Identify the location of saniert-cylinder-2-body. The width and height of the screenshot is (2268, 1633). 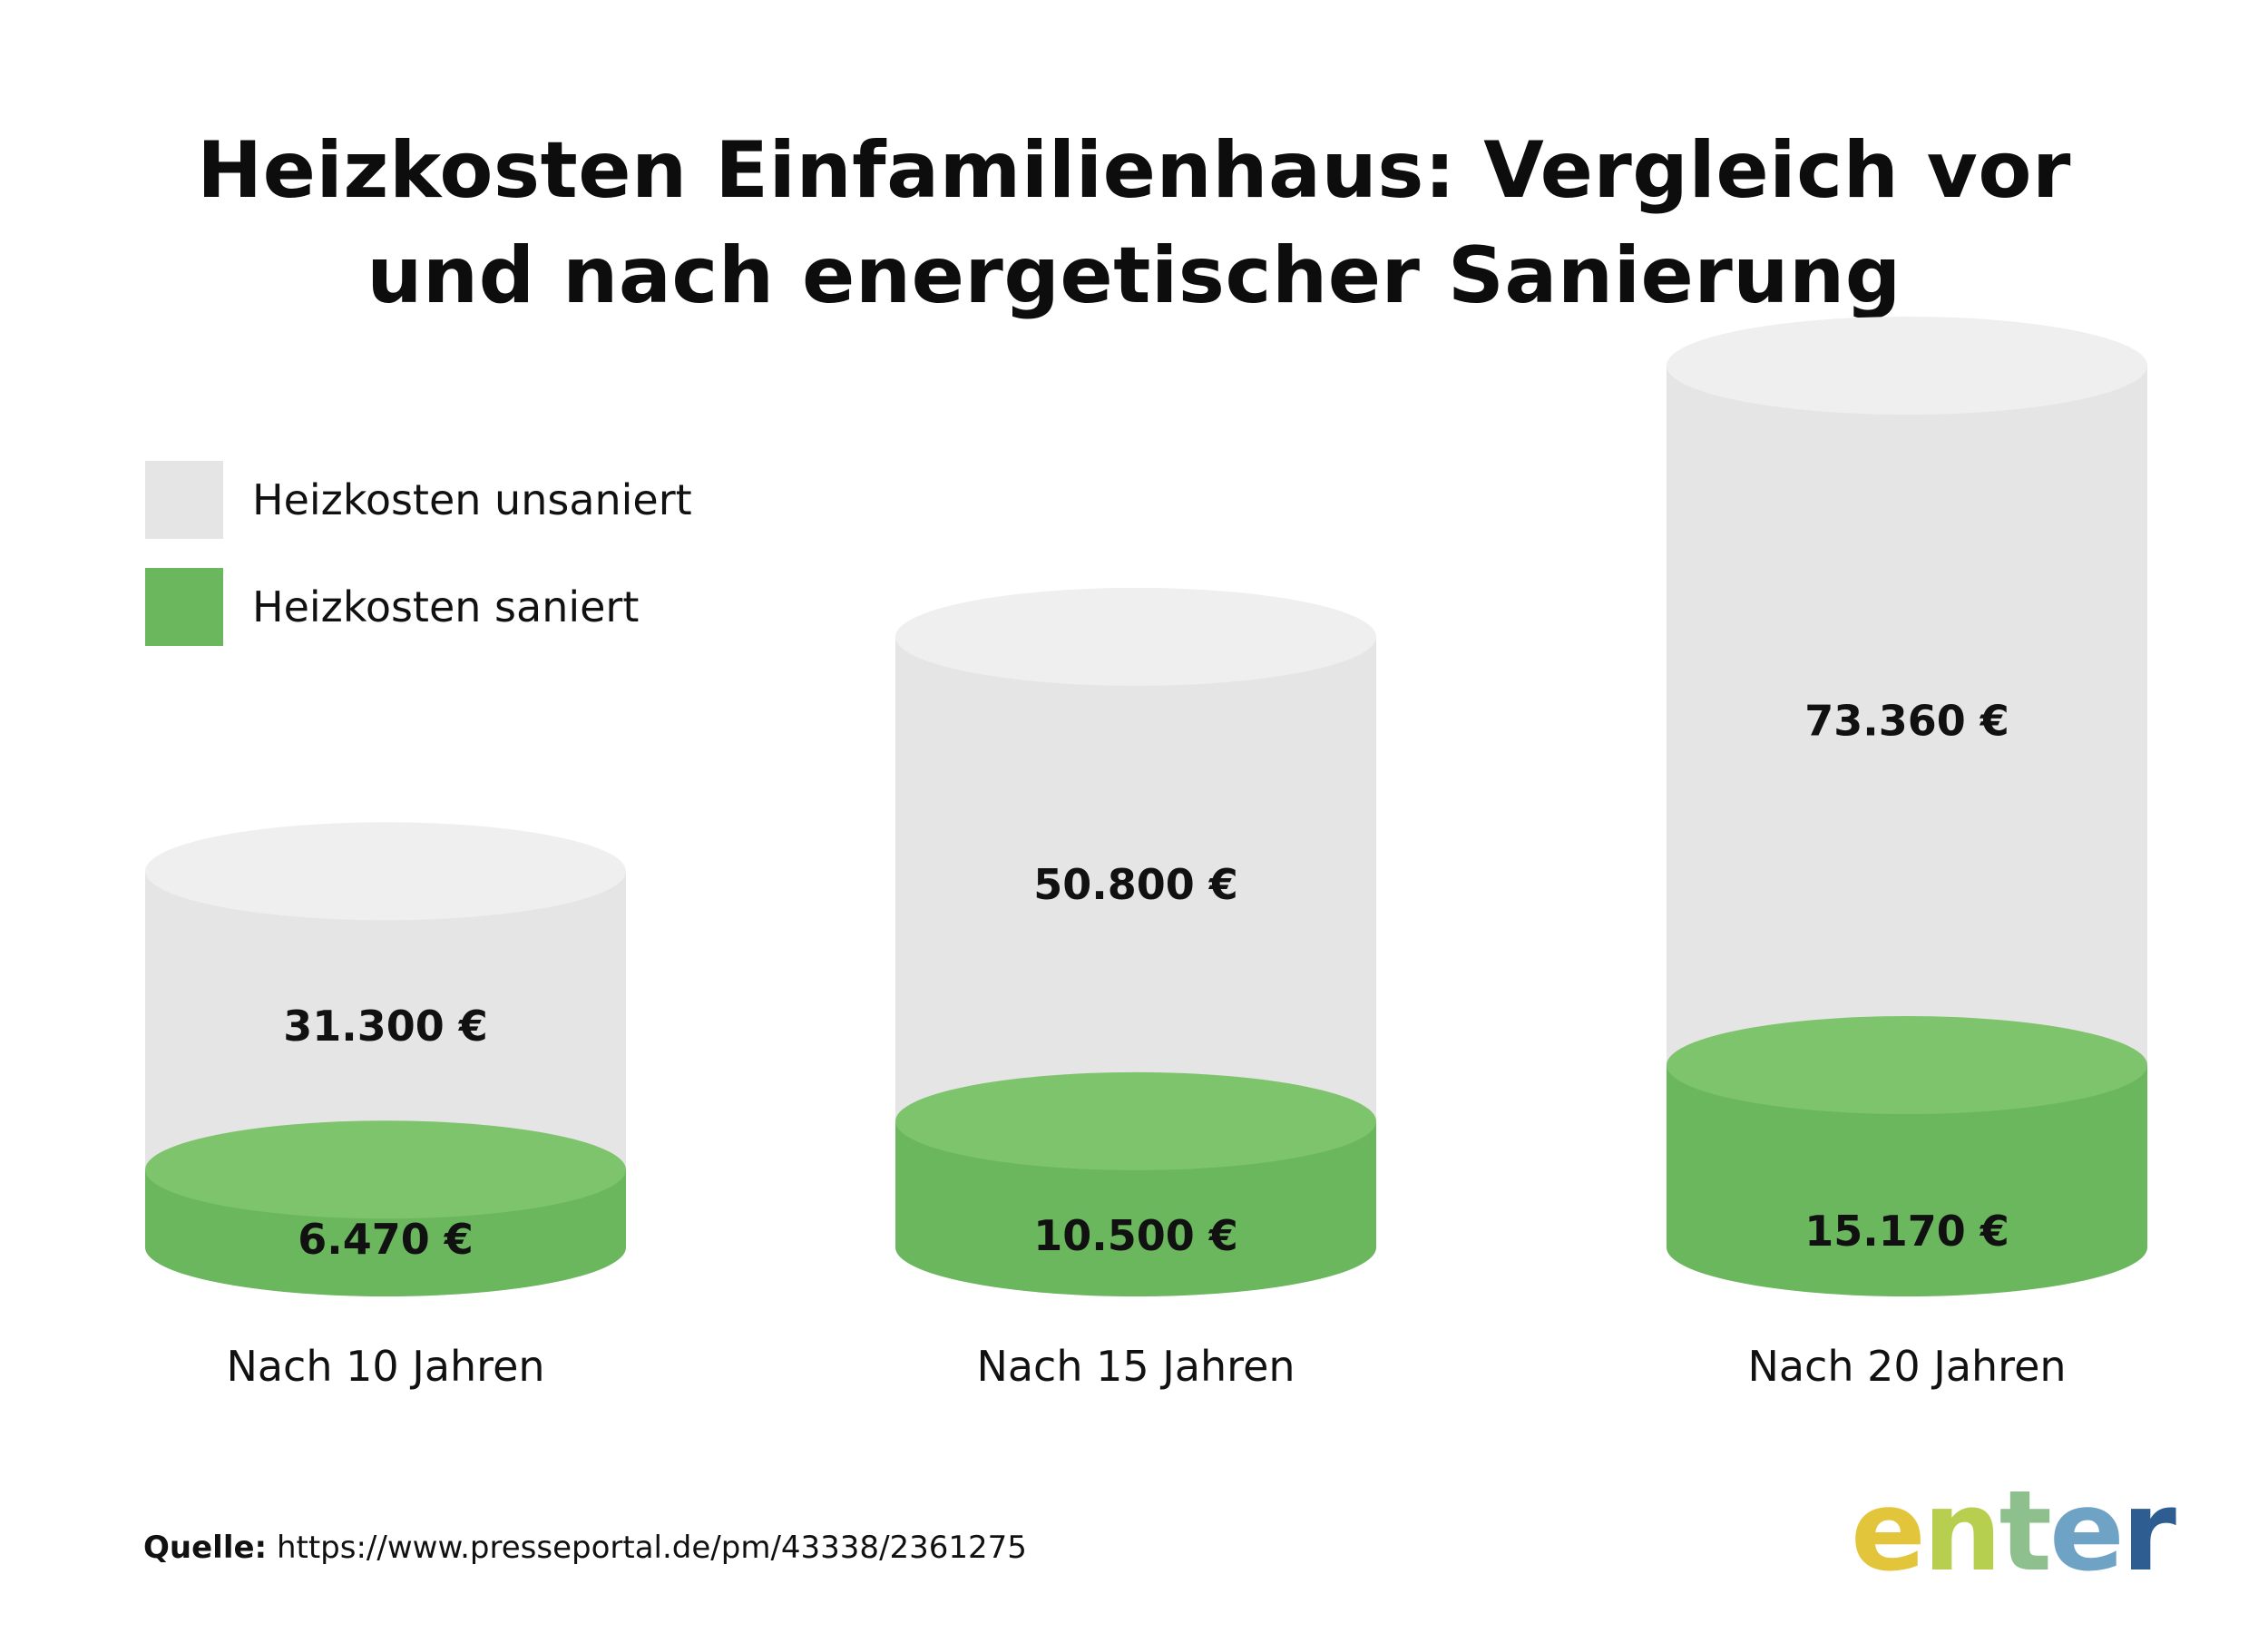
(1135, 1208).